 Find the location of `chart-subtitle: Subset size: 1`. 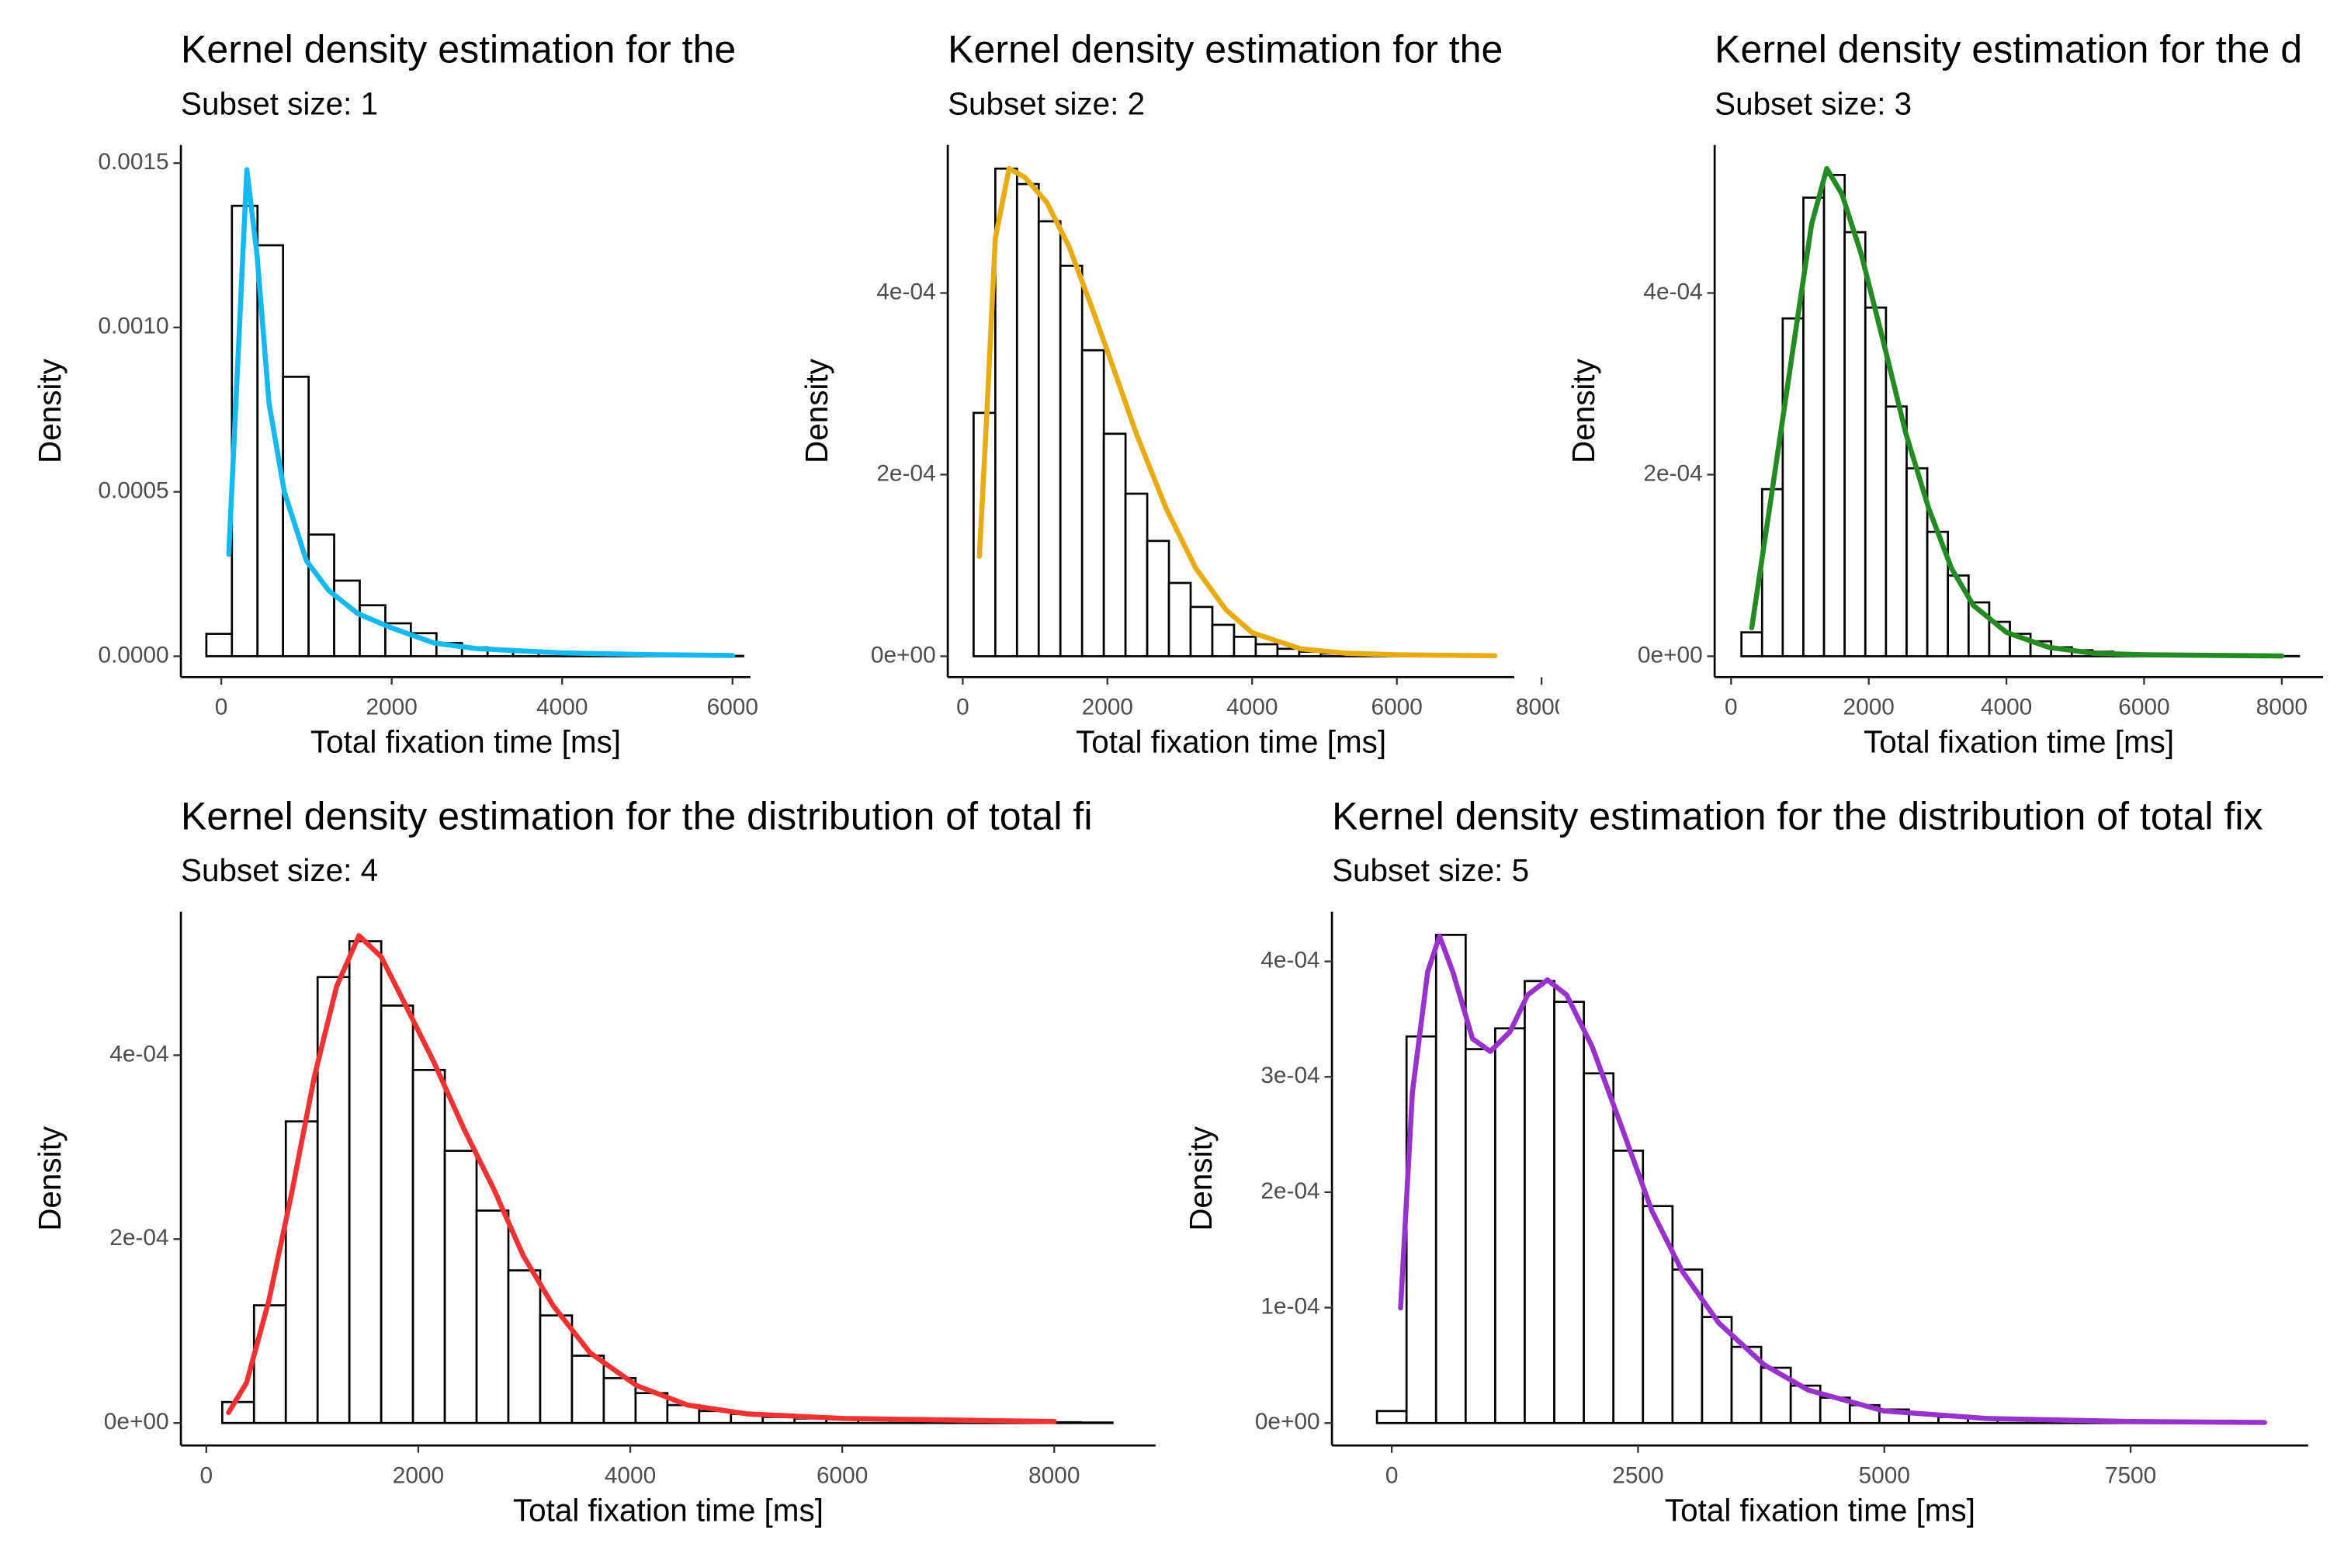

chart-subtitle: Subset size: 1 is located at coordinates (279, 103).